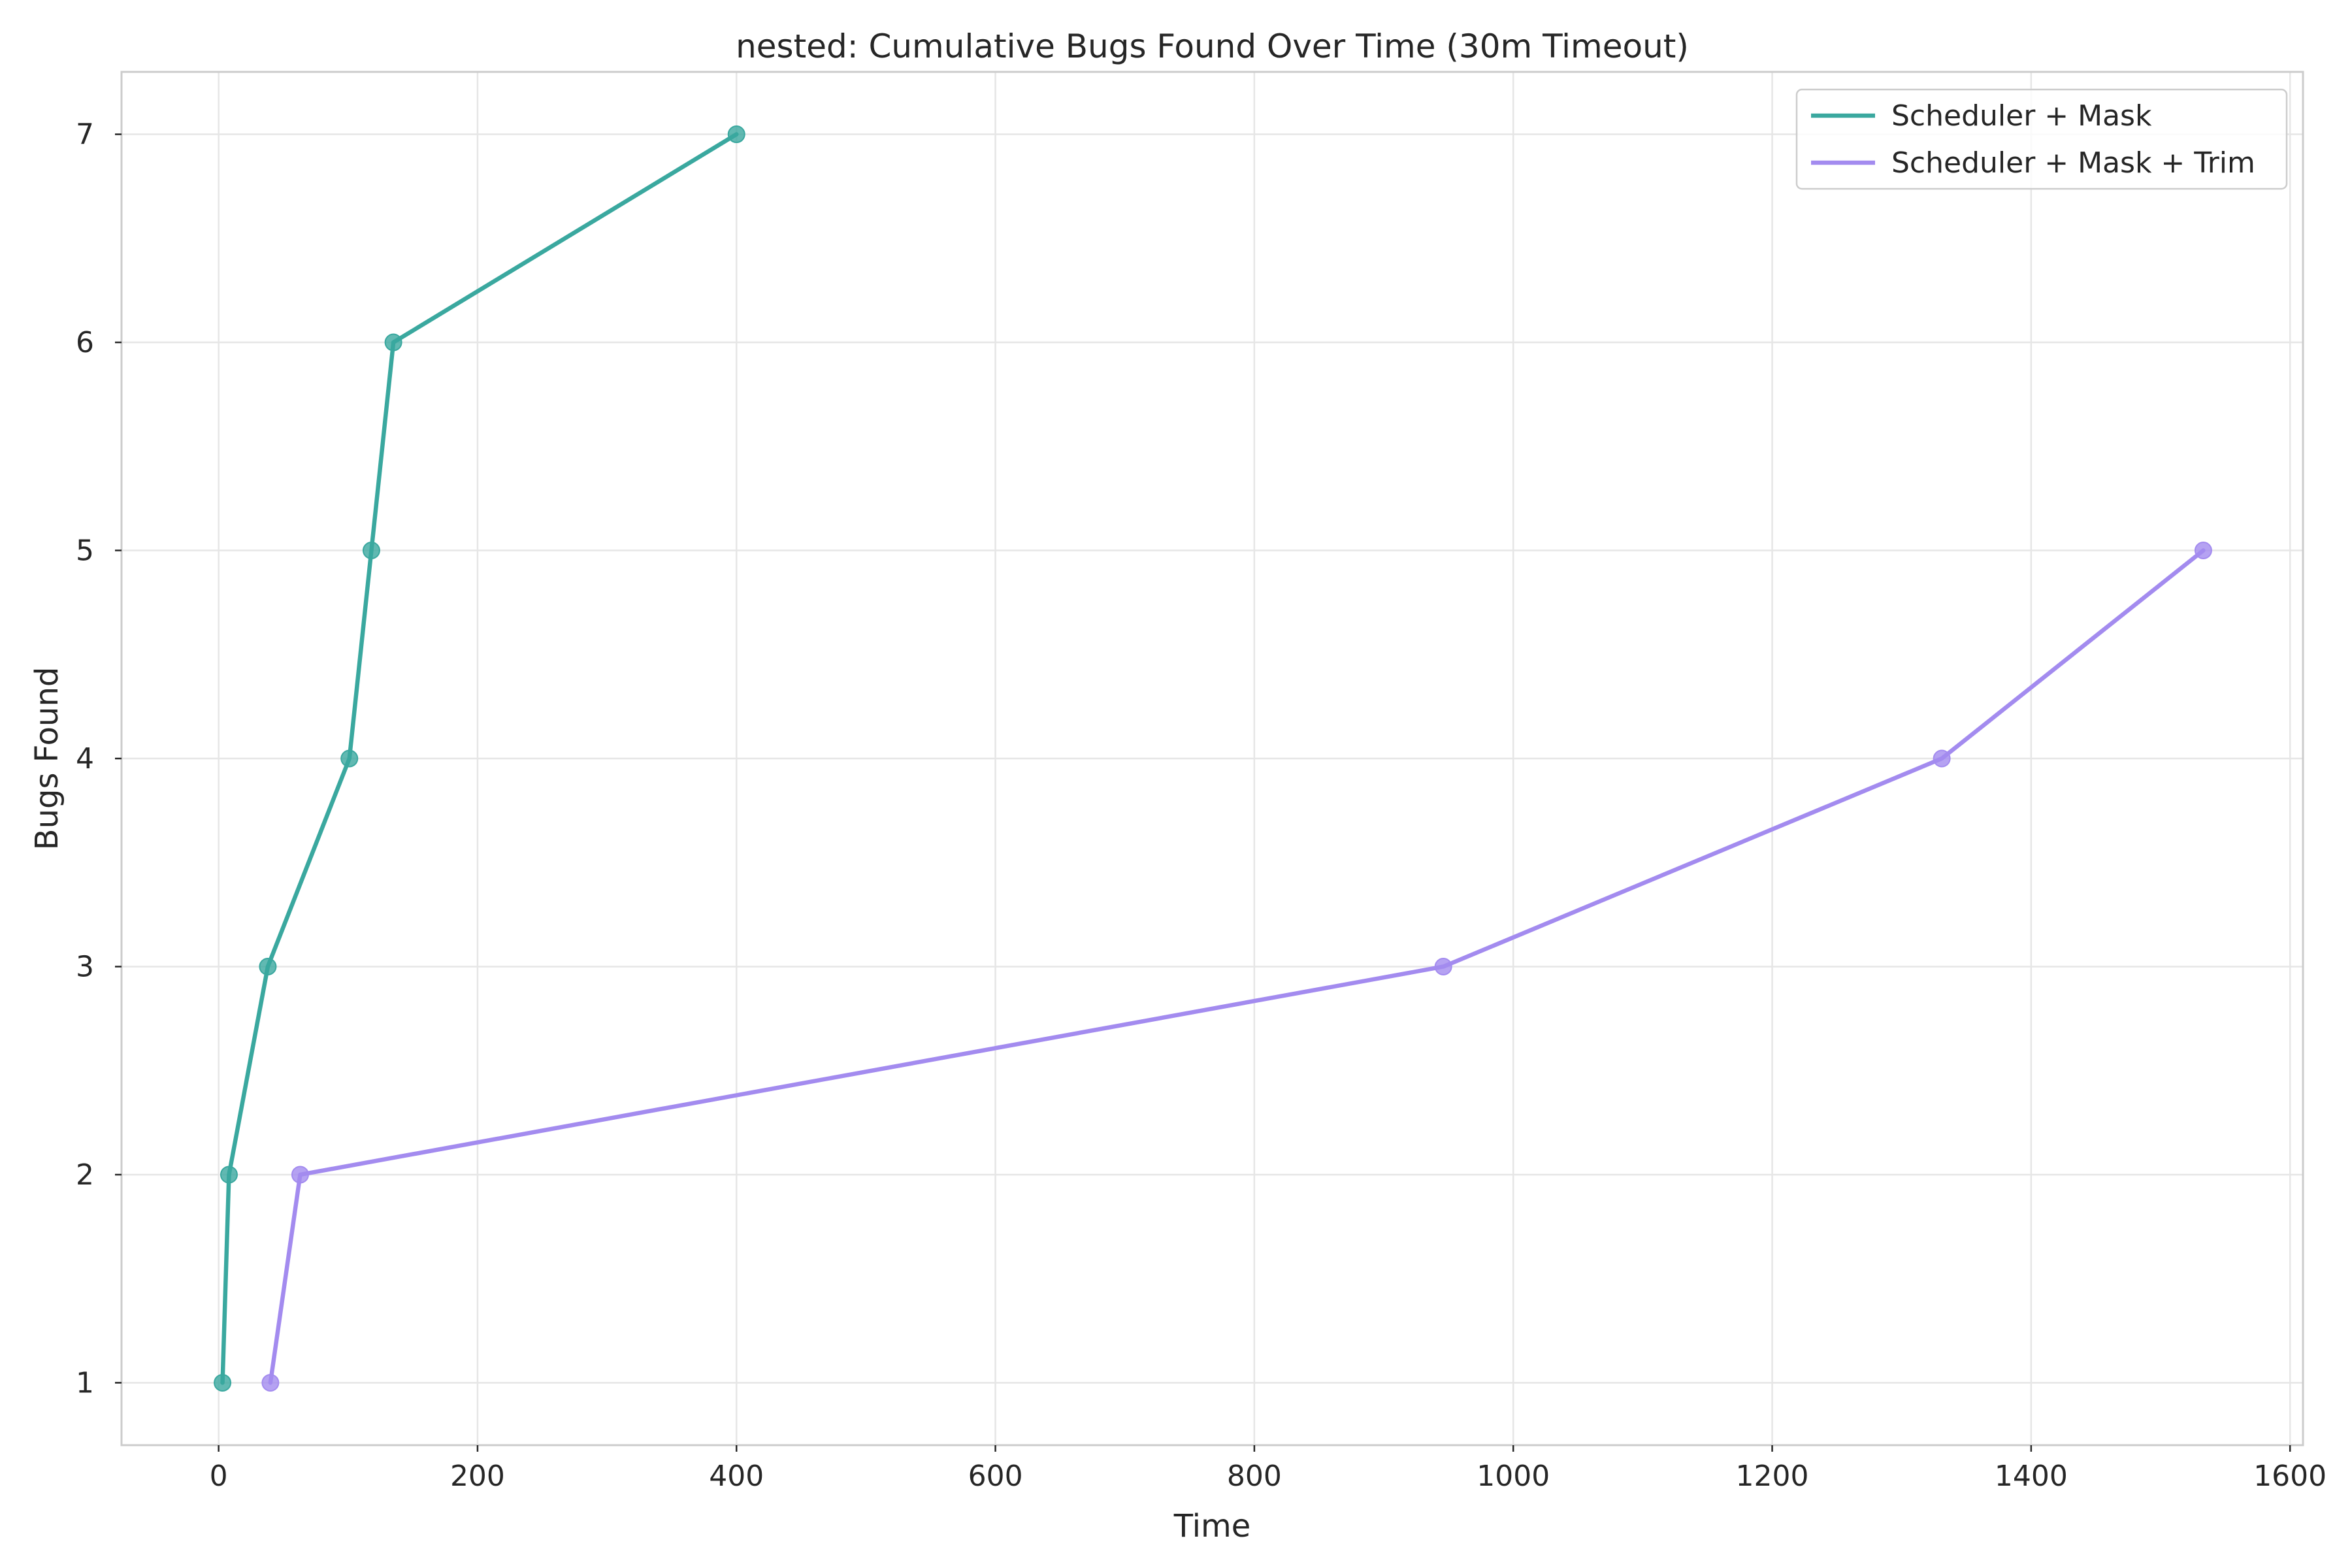 The height and width of the screenshot is (1568, 2352). What do you see at coordinates (85, 342) in the screenshot?
I see `y-tick-label: 6` at bounding box center [85, 342].